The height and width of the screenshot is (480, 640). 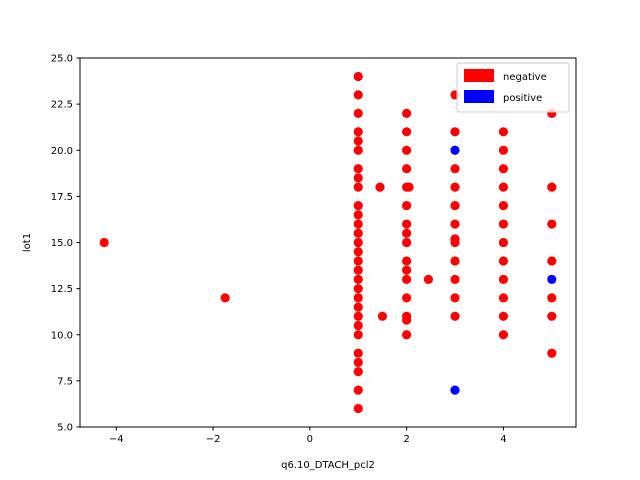 I want to click on legend-swatch-negative, so click(x=479, y=75).